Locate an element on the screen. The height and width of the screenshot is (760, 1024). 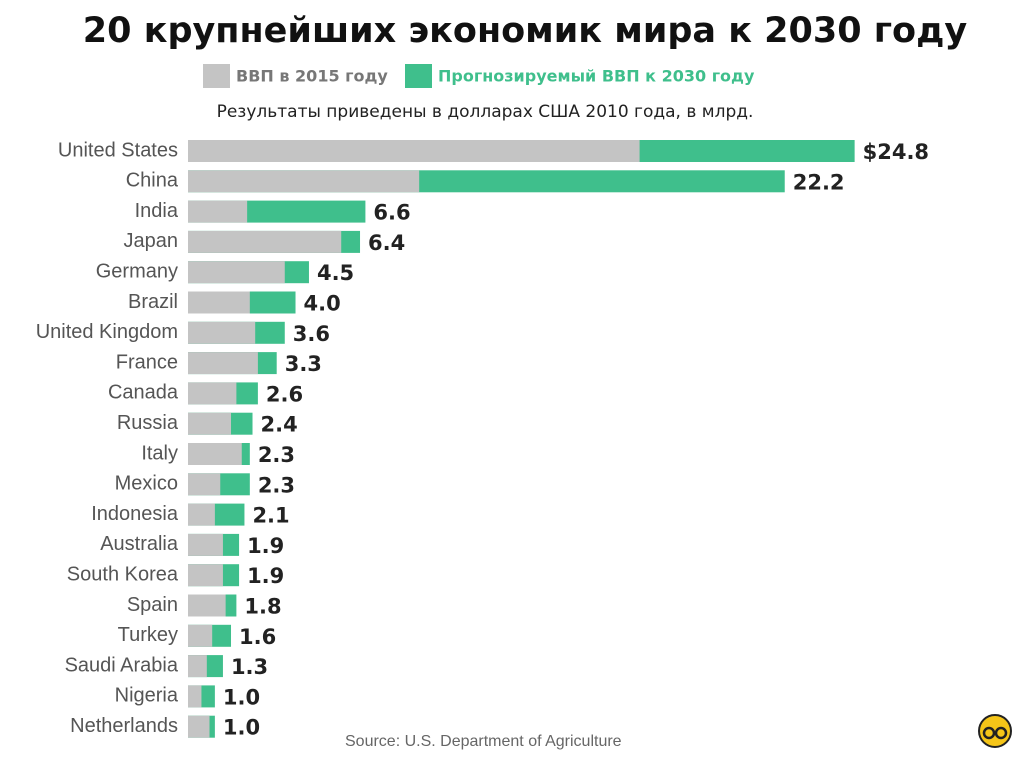
logo is located at coordinates (995, 731).